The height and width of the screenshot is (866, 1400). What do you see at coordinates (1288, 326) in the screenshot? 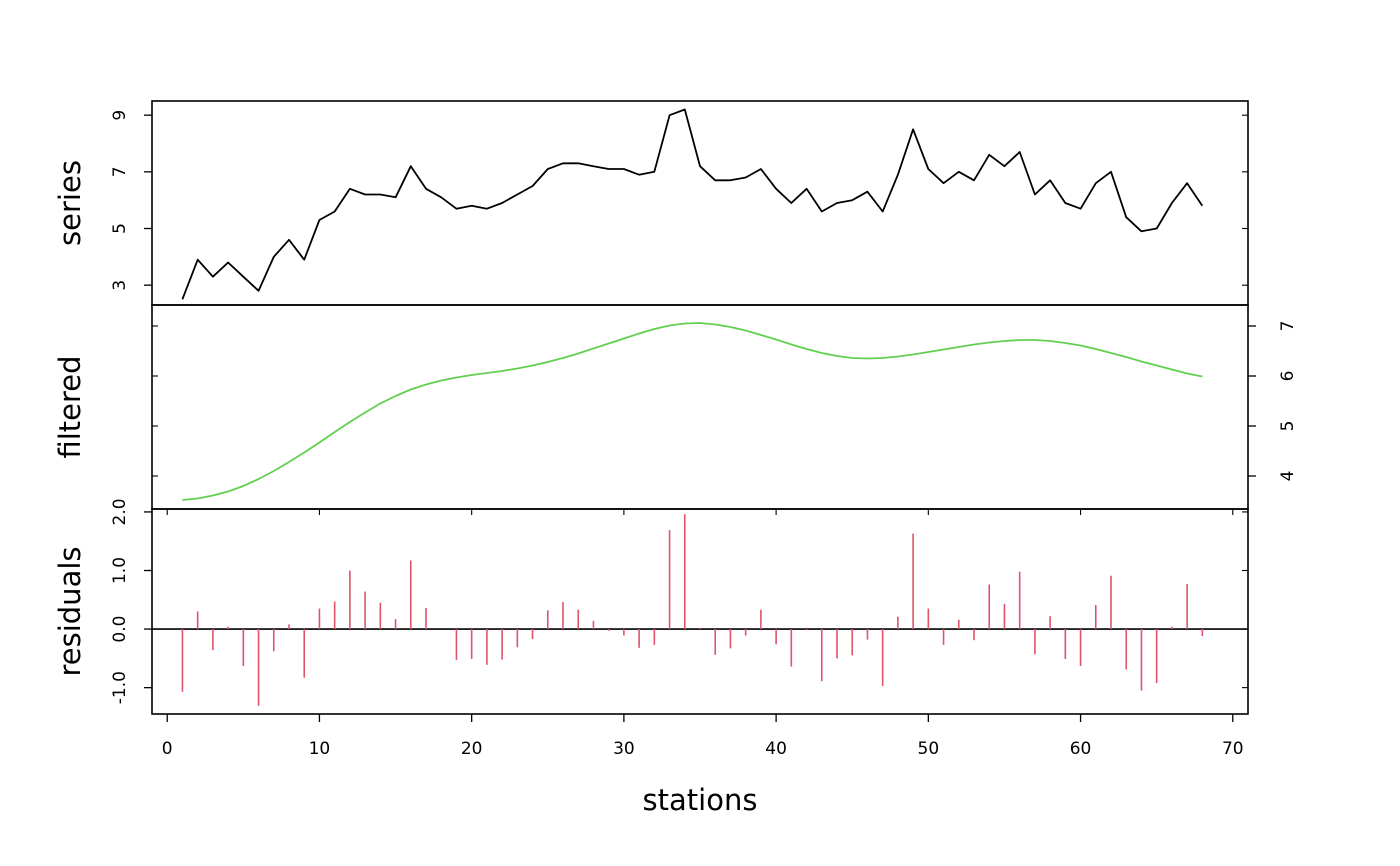
I see `panel-filtered-y-tick-label: 7` at bounding box center [1288, 326].